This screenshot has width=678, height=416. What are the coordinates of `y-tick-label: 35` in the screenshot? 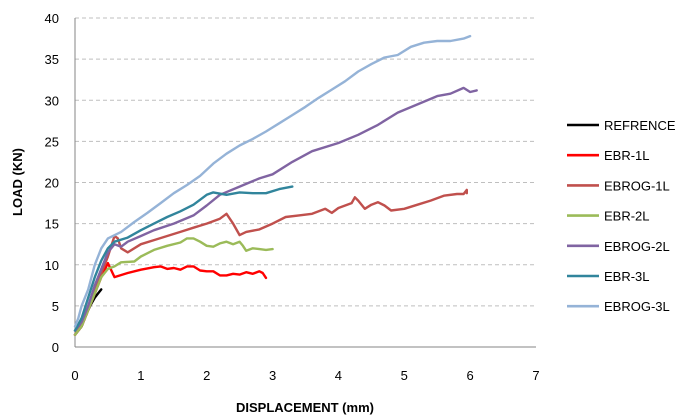 It's located at (52, 59).